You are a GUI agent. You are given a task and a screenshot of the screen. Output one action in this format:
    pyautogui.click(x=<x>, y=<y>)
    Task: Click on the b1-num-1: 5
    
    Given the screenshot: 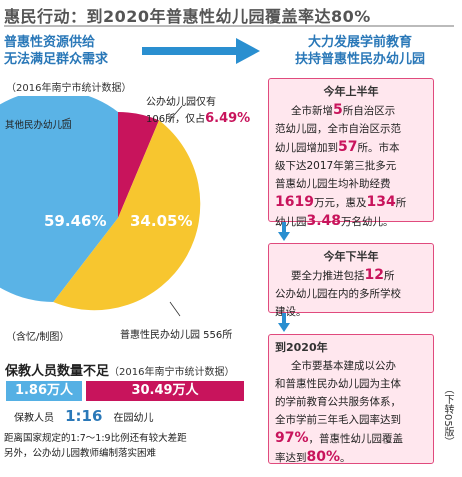 What is the action you would take?
    pyautogui.click(x=338, y=110)
    